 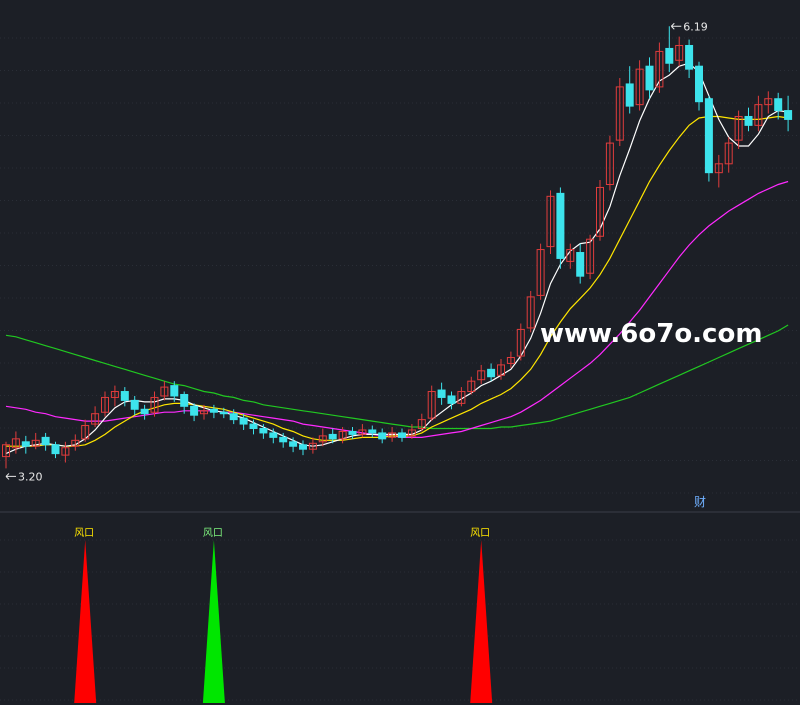 What do you see at coordinates (397, 377) in the screenshot?
I see `ma-longest-line` at bounding box center [397, 377].